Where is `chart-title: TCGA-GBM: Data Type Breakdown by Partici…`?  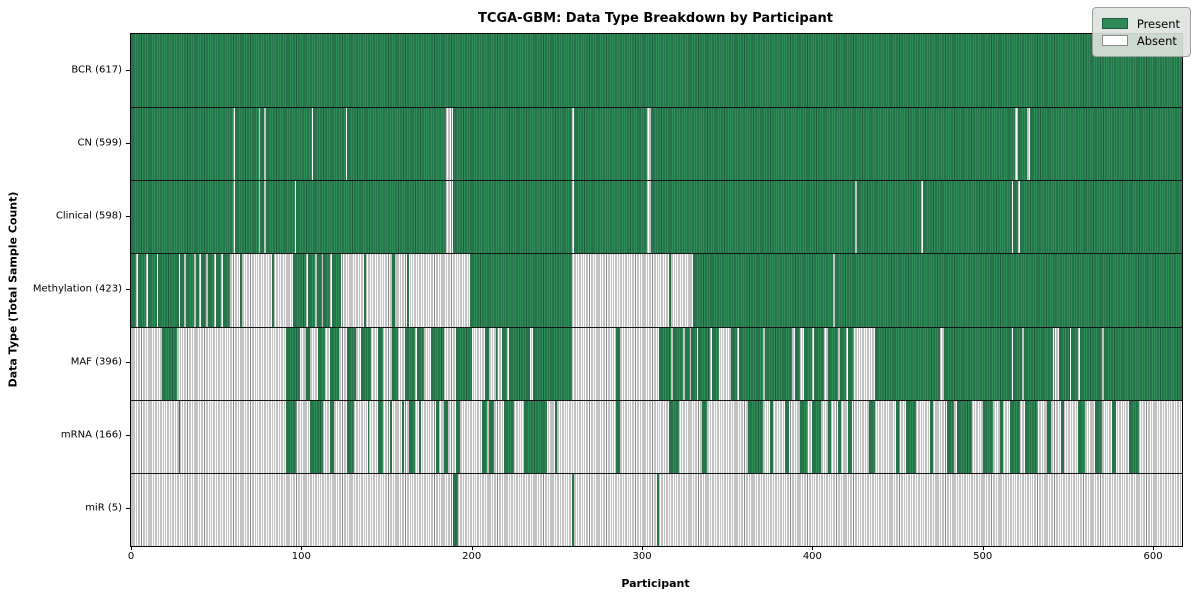
chart-title: TCGA-GBM: Data Type Breakdown by Partici… is located at coordinates (655, 18).